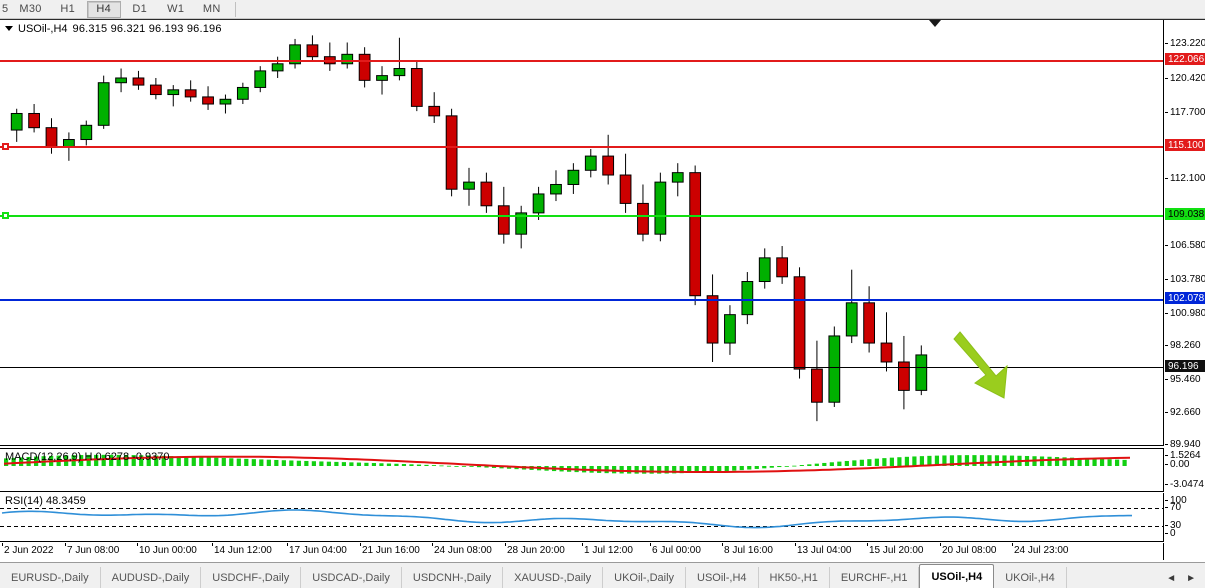 This screenshot has height=588, width=1205. What do you see at coordinates (896, 550) in the screenshot?
I see `time-tick-label: 15 Jul 20:00` at bounding box center [896, 550].